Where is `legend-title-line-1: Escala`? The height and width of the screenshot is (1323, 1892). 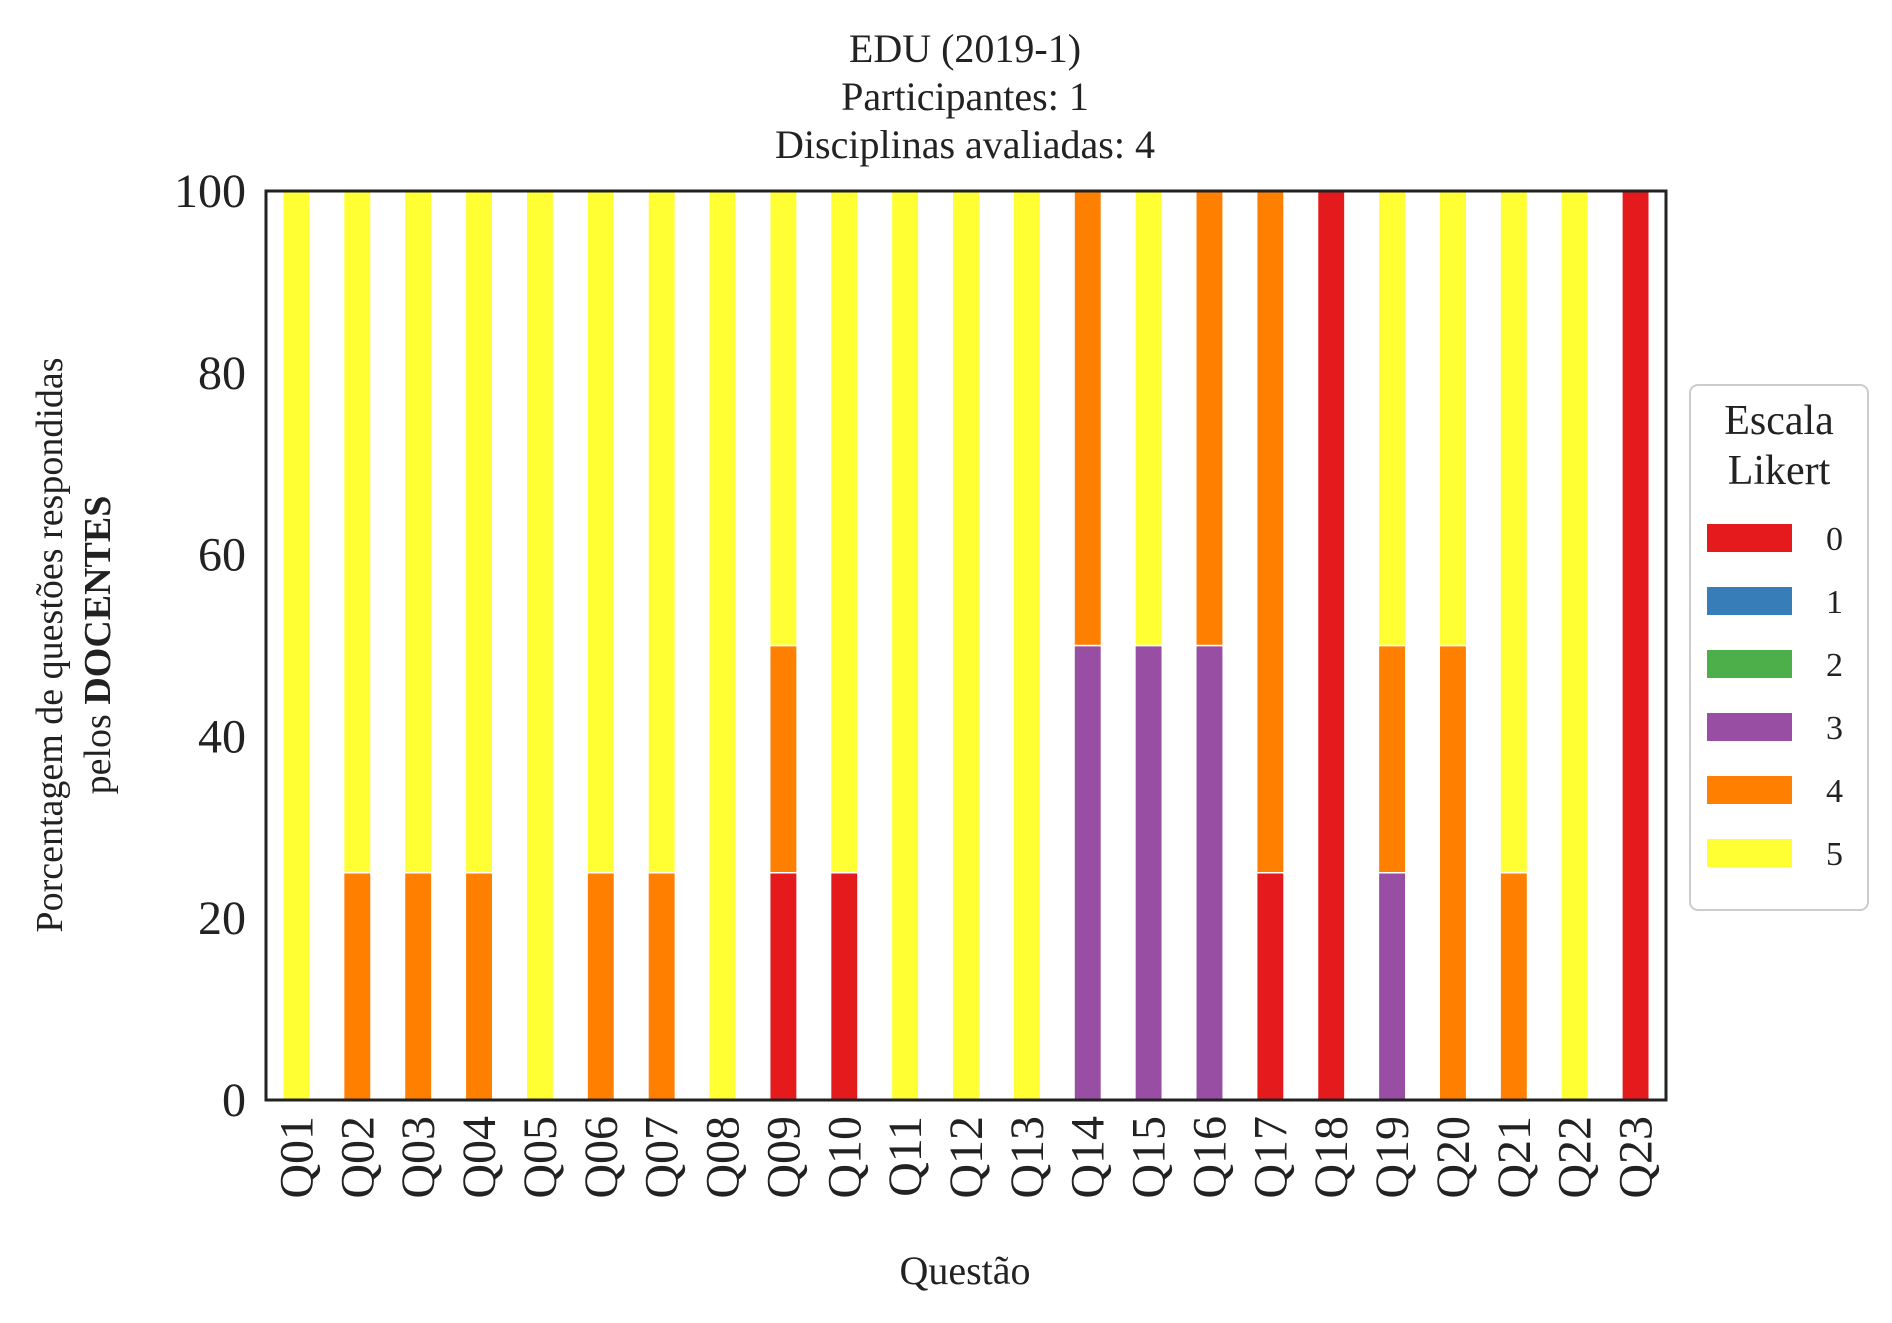
legend-title-line-1: Escala is located at coordinates (1779, 421).